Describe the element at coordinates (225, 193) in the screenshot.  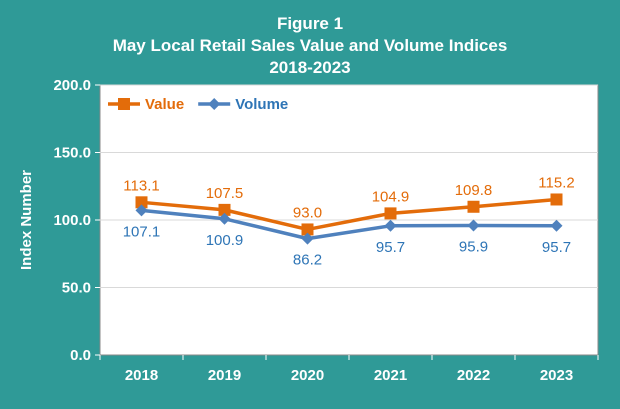
I see `data-label: 107.5` at that location.